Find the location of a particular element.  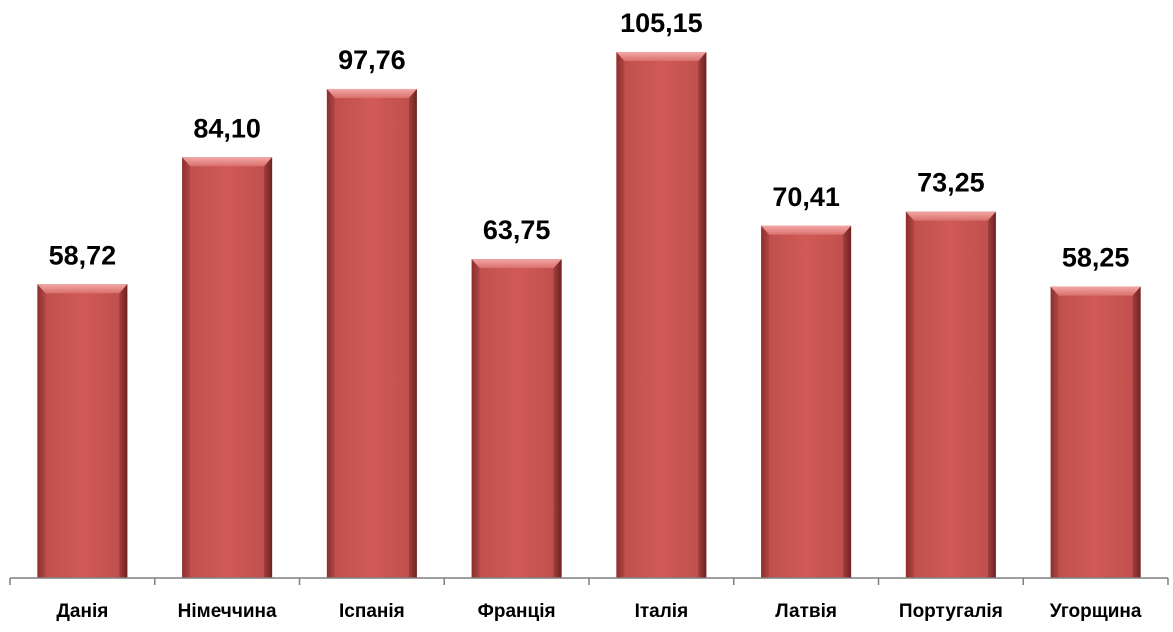

bar-4-body is located at coordinates (516, 418).